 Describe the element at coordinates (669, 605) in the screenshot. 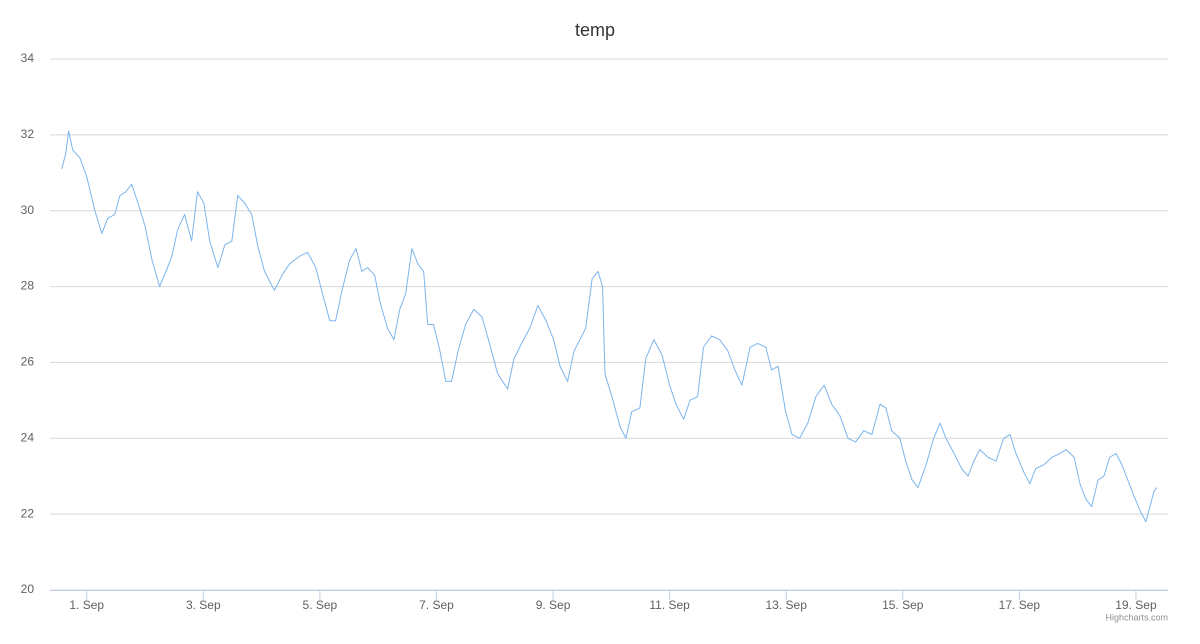

I see `x-tick-label: 11. Sep` at that location.